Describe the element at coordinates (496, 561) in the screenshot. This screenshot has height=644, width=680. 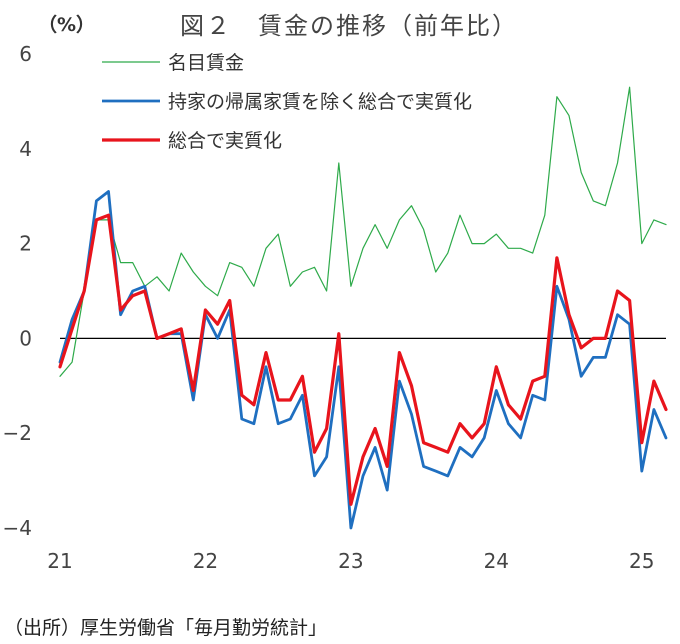
I see `x-tick-label: 24` at that location.